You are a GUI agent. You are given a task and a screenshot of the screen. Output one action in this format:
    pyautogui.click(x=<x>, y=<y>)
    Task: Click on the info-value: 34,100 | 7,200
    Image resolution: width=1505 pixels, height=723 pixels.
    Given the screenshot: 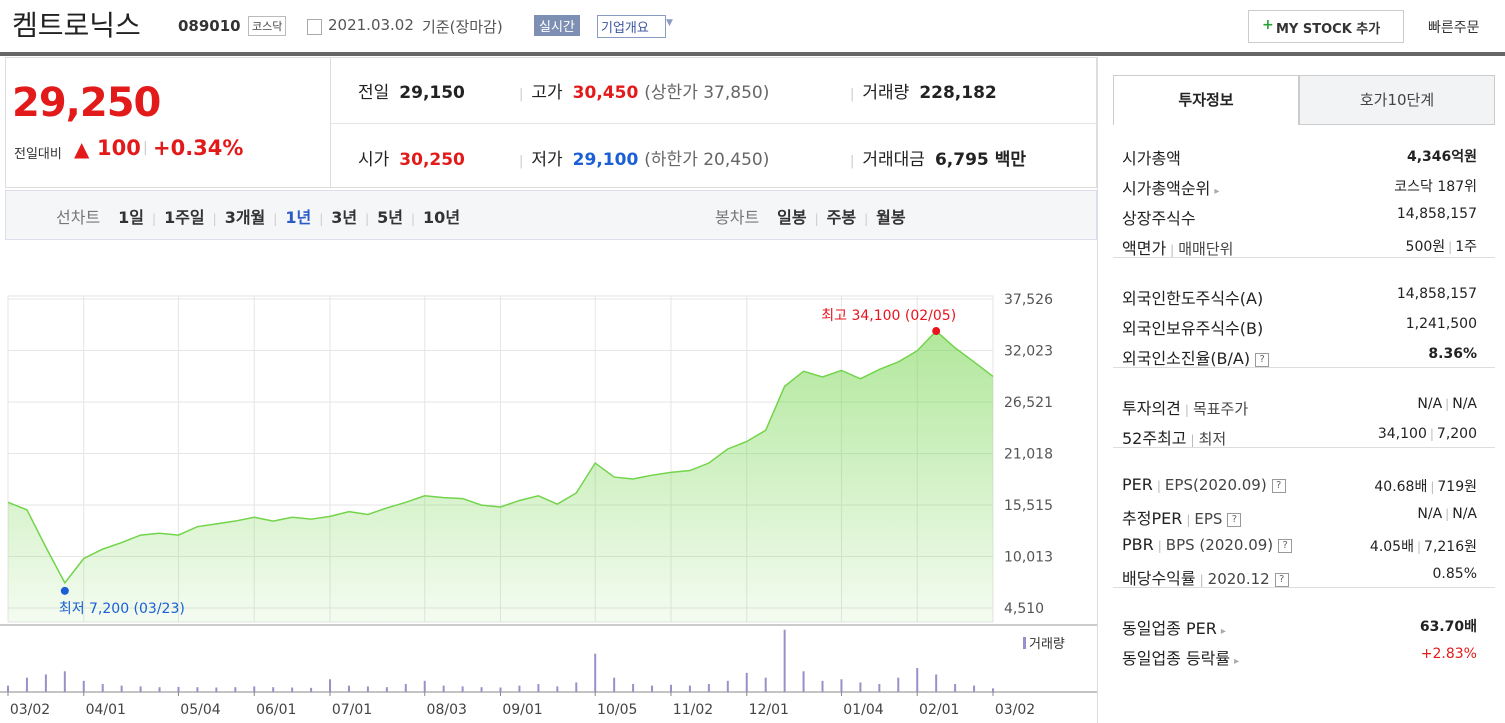 What is the action you would take?
    pyautogui.click(x=1427, y=434)
    